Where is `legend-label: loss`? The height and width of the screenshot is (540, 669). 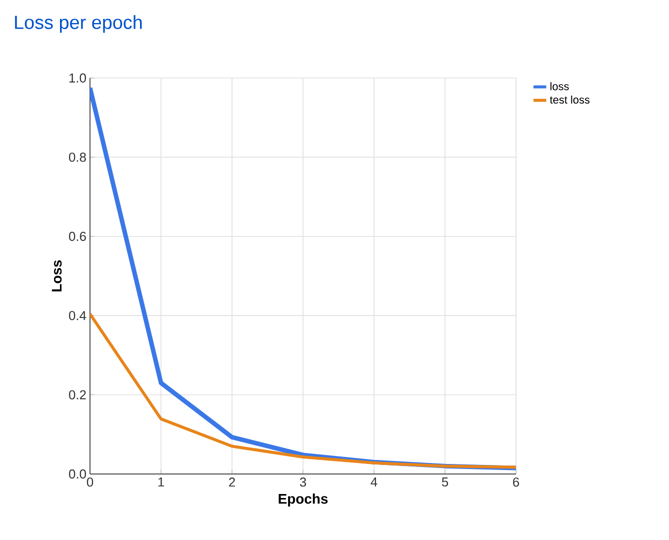 legend-label: loss is located at coordinates (559, 86).